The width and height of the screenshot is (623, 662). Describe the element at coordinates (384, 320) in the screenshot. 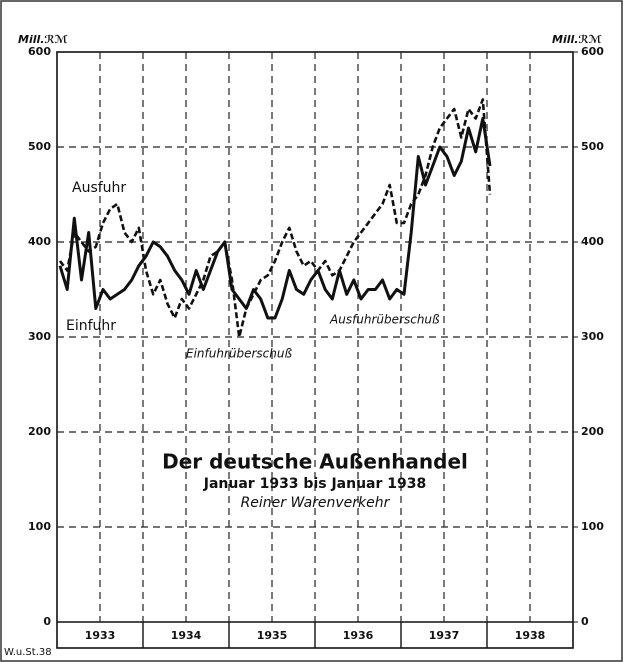

I see `annotation: Ausfuhrüberschuß` at that location.